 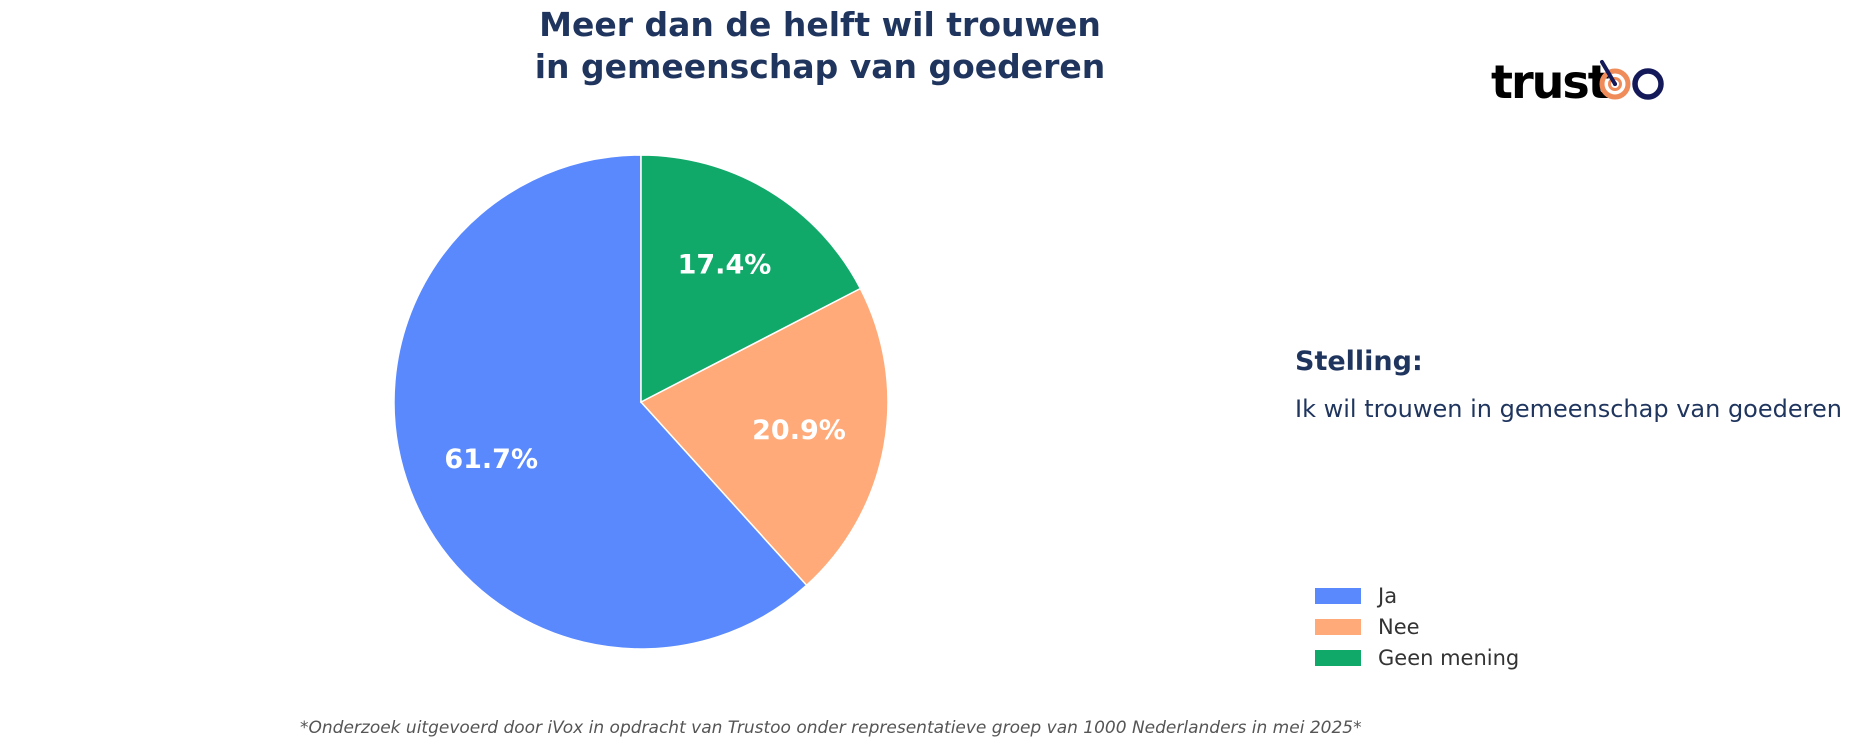 What do you see at coordinates (725, 264) in the screenshot?
I see `pie-label-geen-mening: 17.4%` at bounding box center [725, 264].